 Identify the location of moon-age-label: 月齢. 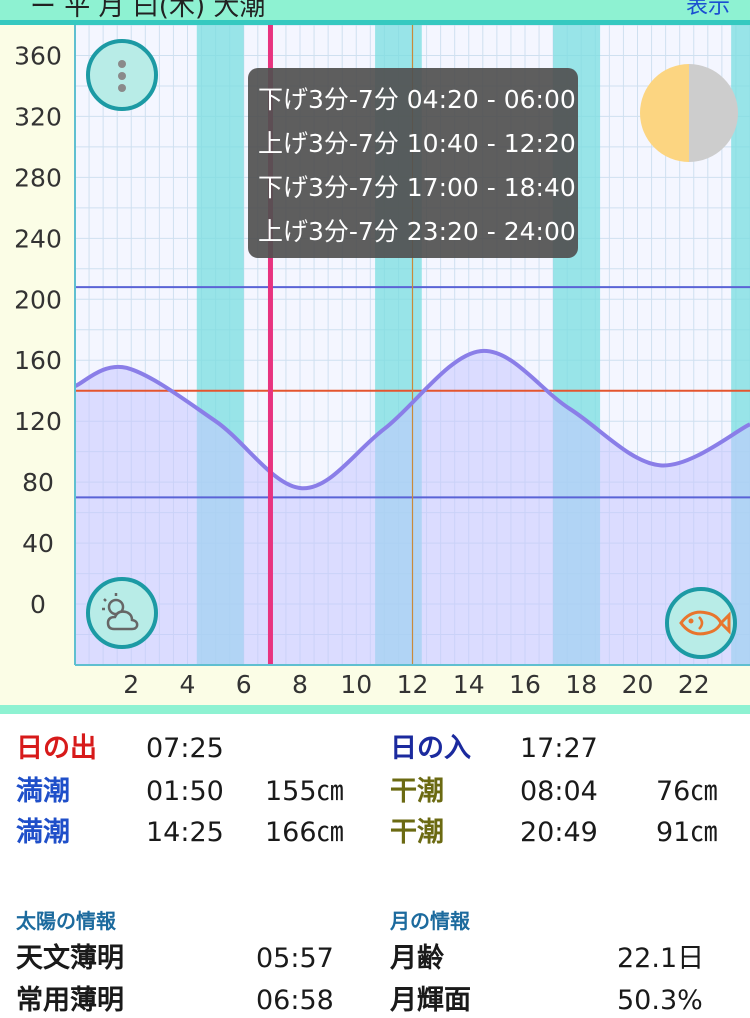
(417, 958).